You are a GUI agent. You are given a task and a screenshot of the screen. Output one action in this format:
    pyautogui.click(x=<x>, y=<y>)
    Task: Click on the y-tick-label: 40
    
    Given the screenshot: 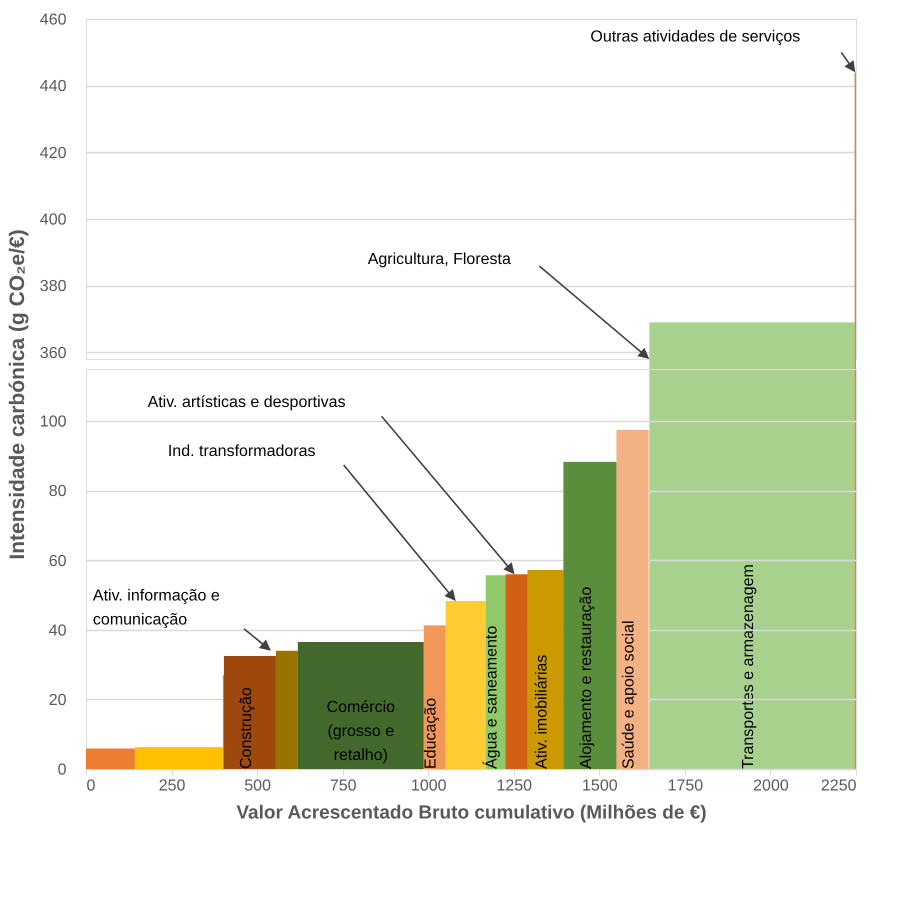 What is the action you would take?
    pyautogui.click(x=57, y=631)
    